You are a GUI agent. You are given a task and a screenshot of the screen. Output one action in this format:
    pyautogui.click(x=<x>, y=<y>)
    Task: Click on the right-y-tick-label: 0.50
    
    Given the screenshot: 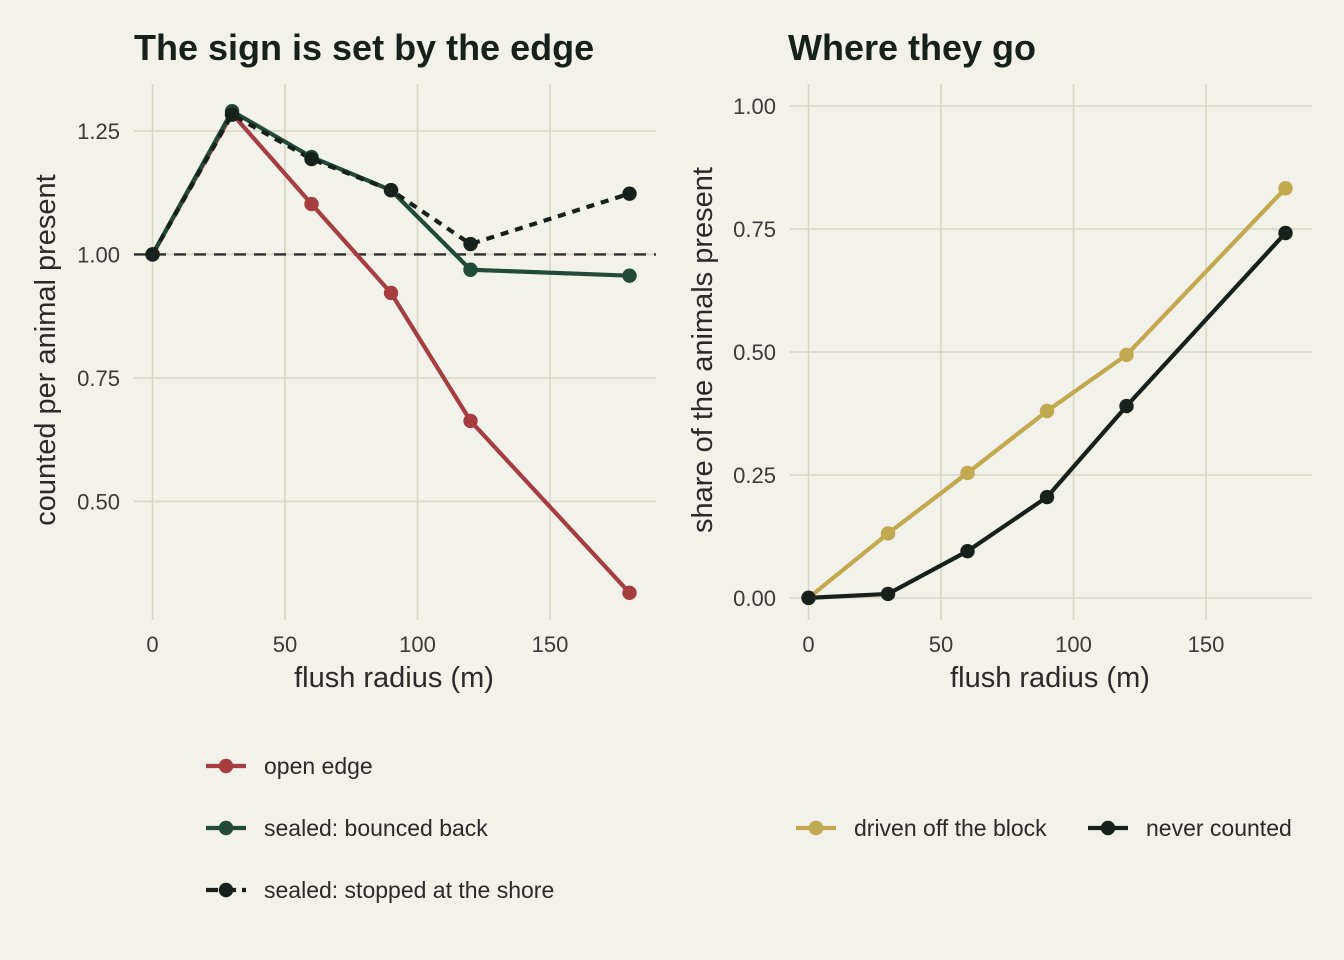 What is the action you would take?
    pyautogui.click(x=754, y=352)
    